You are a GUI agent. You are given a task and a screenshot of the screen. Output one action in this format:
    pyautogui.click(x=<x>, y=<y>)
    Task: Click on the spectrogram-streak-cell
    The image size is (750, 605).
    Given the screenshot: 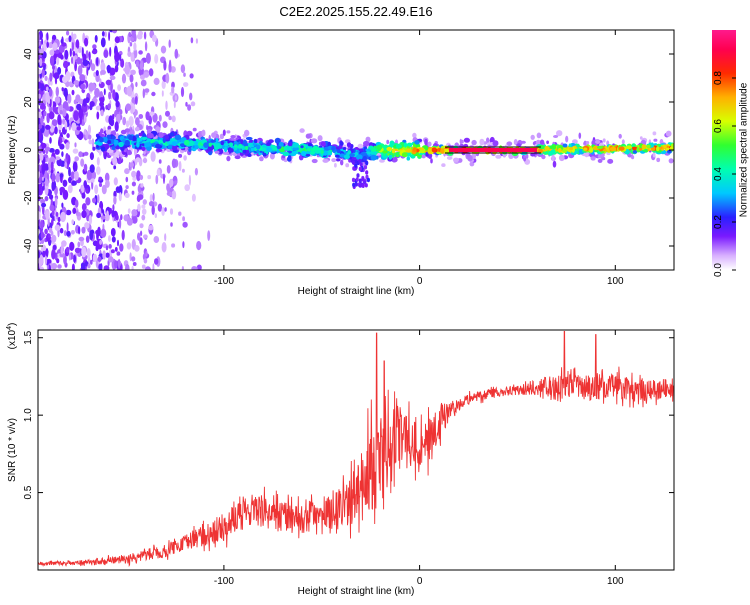 What is the action you would take?
    pyautogui.click(x=368, y=180)
    